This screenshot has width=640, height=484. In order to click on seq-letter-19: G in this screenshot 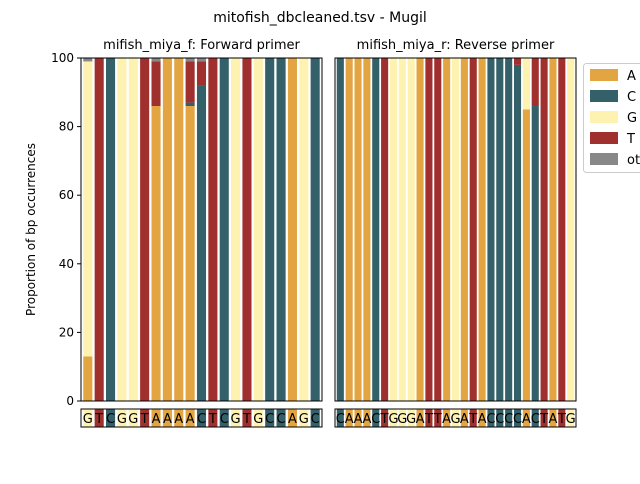, I will do `click(304, 419)`.